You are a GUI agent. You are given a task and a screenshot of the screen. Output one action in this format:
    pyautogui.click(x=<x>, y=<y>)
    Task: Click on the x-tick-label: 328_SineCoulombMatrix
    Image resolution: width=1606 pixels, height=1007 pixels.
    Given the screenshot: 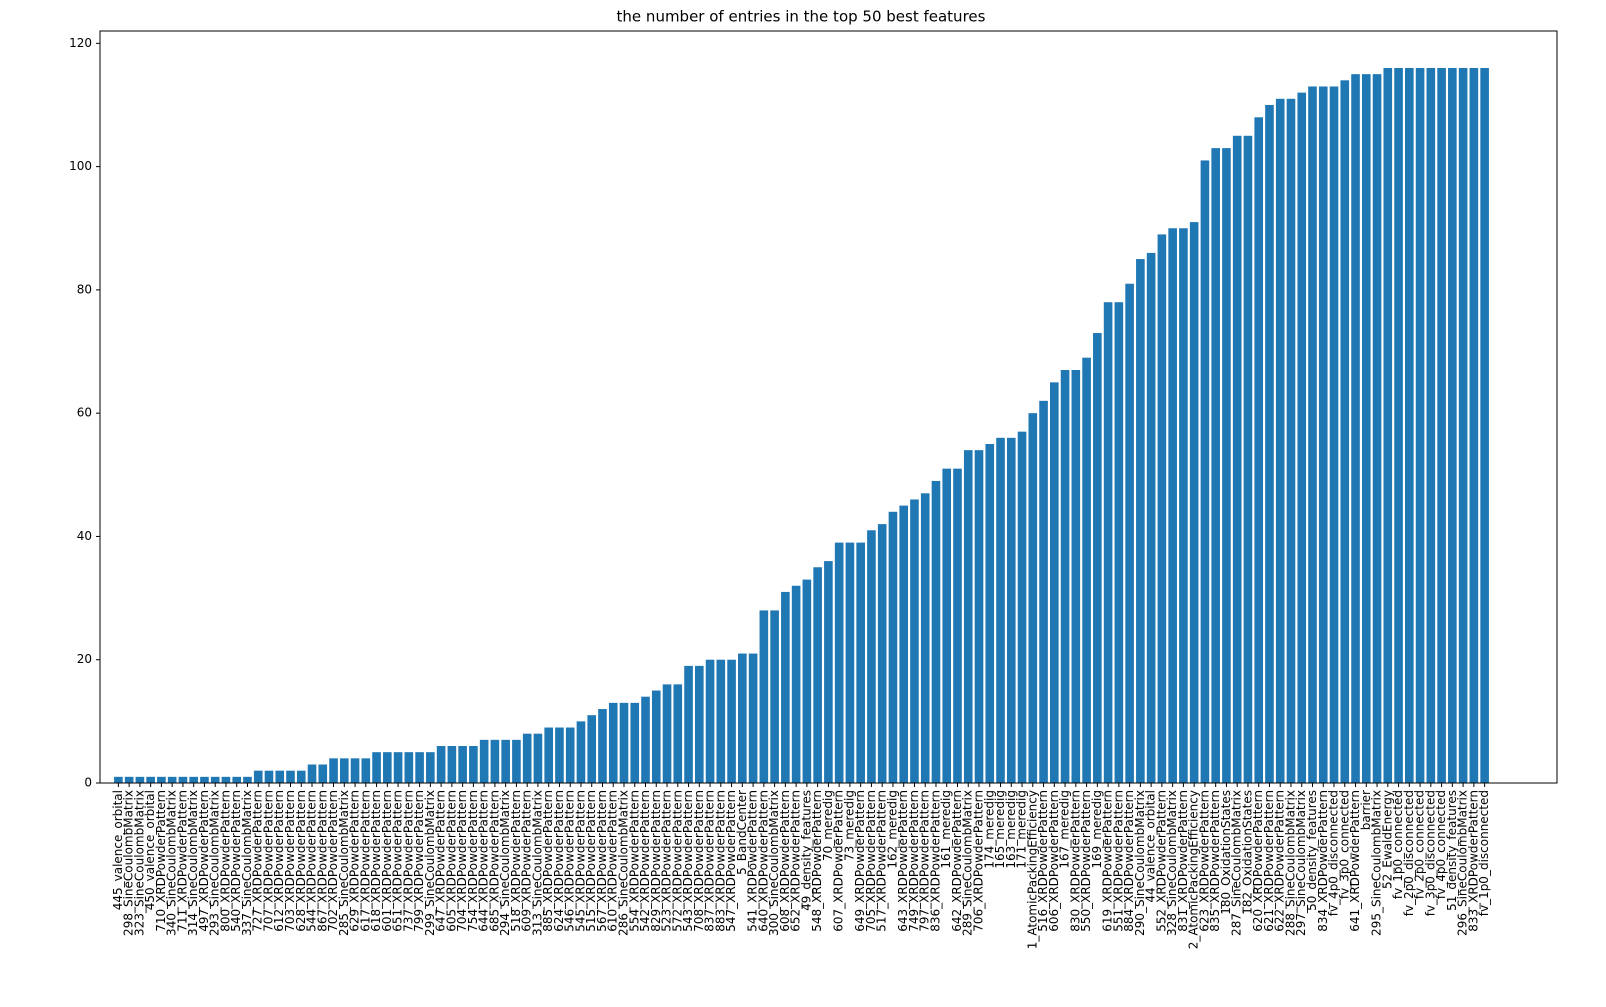 What is the action you would take?
    pyautogui.click(x=1172, y=863)
    